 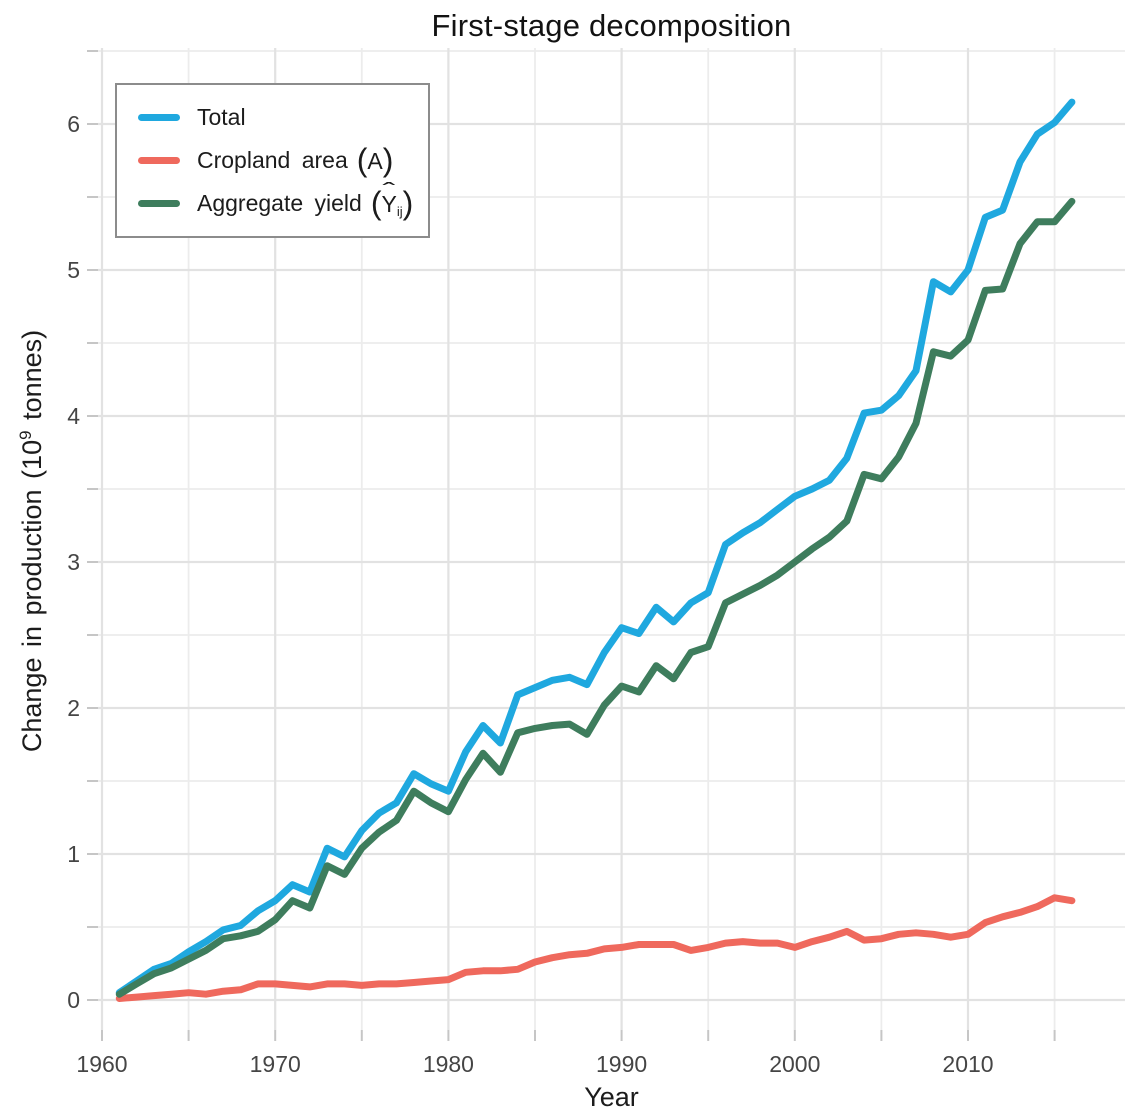 I want to click on legend-item-label: Total, so click(x=221, y=117).